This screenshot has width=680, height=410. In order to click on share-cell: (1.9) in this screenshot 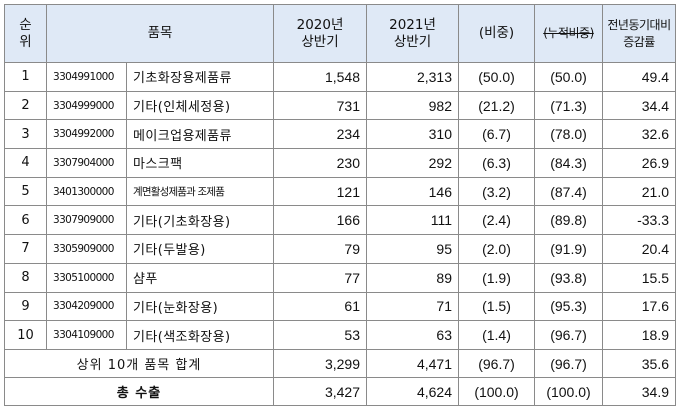, I will do `click(496, 277)`.